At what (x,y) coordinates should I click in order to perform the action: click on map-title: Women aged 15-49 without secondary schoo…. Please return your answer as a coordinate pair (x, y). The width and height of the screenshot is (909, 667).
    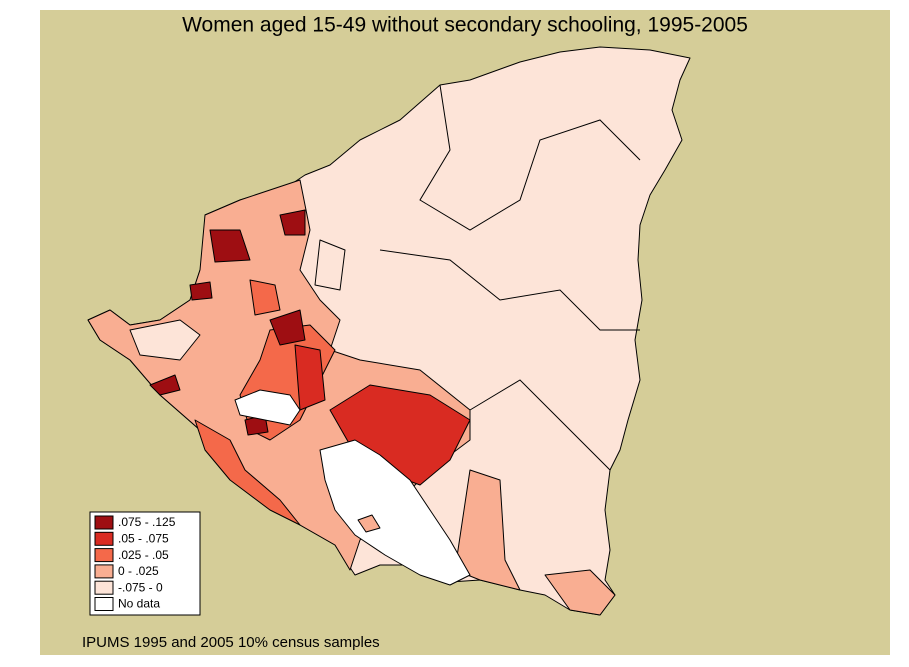
    Looking at the image, I should click on (465, 25).